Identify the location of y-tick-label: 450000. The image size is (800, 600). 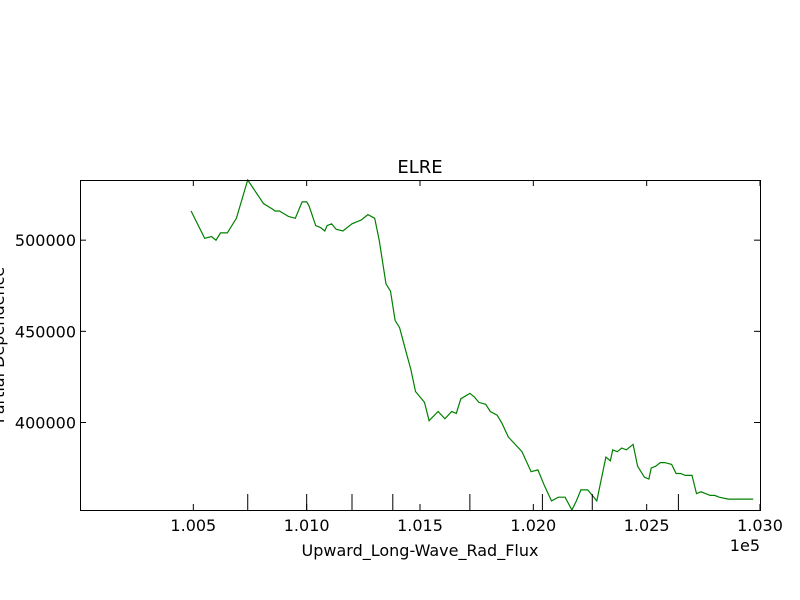
(45, 331).